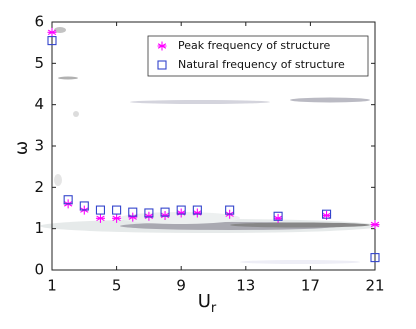  I want to click on legend-label: Natural frequency of structure, so click(261, 64).